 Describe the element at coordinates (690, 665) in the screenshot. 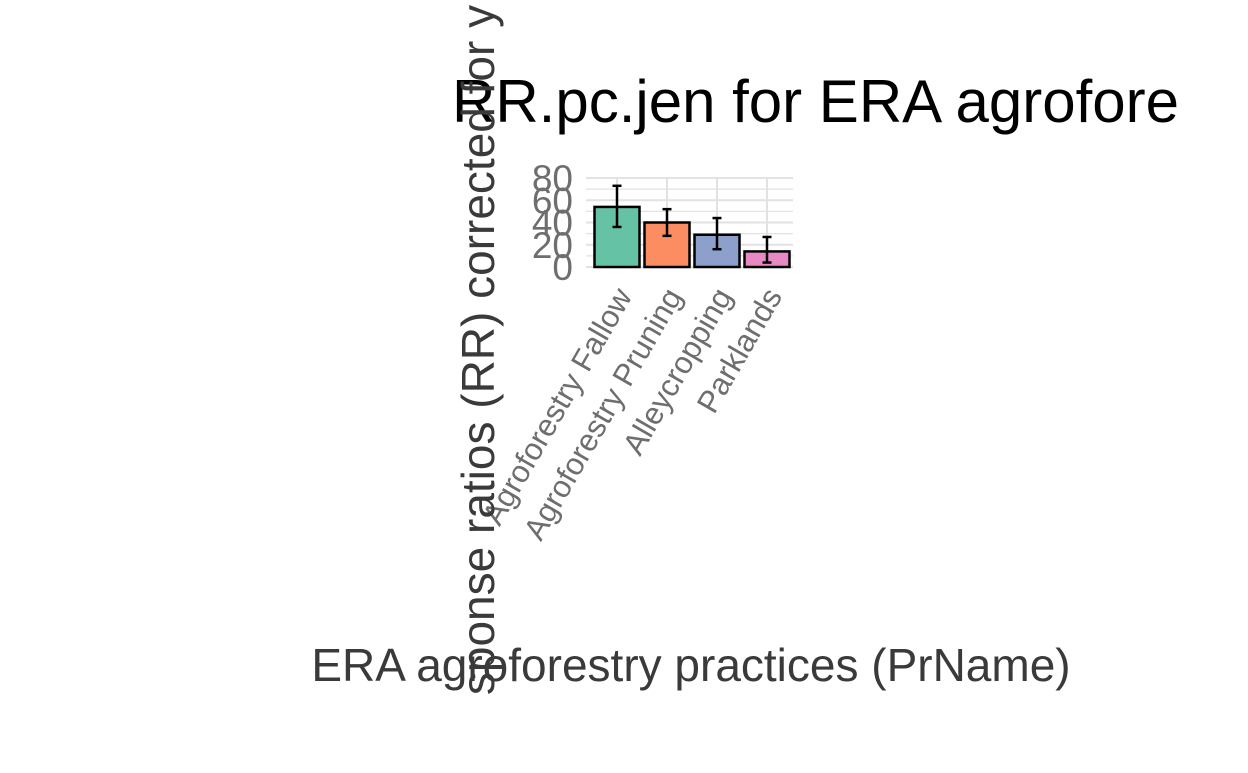

I see `x-axis-title: ERA agroforestry practices (PrName)` at that location.